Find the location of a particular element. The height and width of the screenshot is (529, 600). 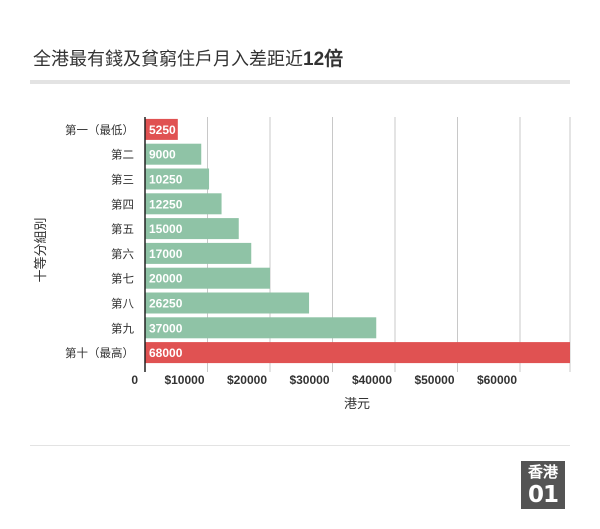

y-tick-label: 第十（最高） is located at coordinates (99, 353).